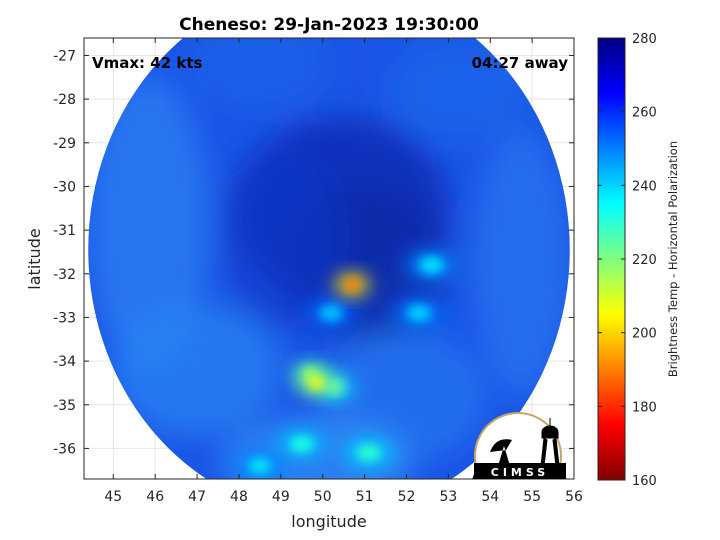 The height and width of the screenshot is (540, 720). What do you see at coordinates (113, 497) in the screenshot?
I see `x-tick-label: 45` at bounding box center [113, 497].